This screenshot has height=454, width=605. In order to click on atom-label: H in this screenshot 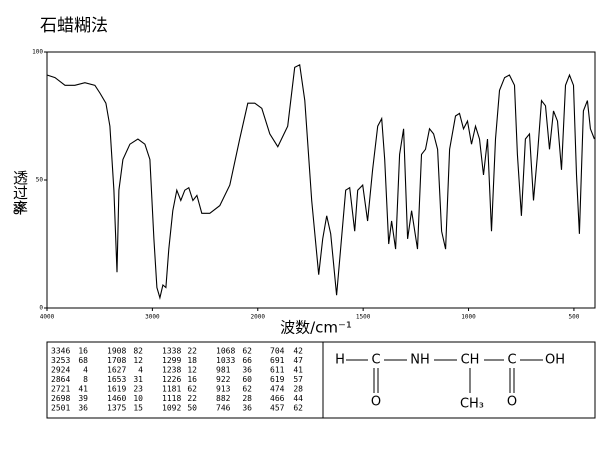, I will do `click(340, 360)`.